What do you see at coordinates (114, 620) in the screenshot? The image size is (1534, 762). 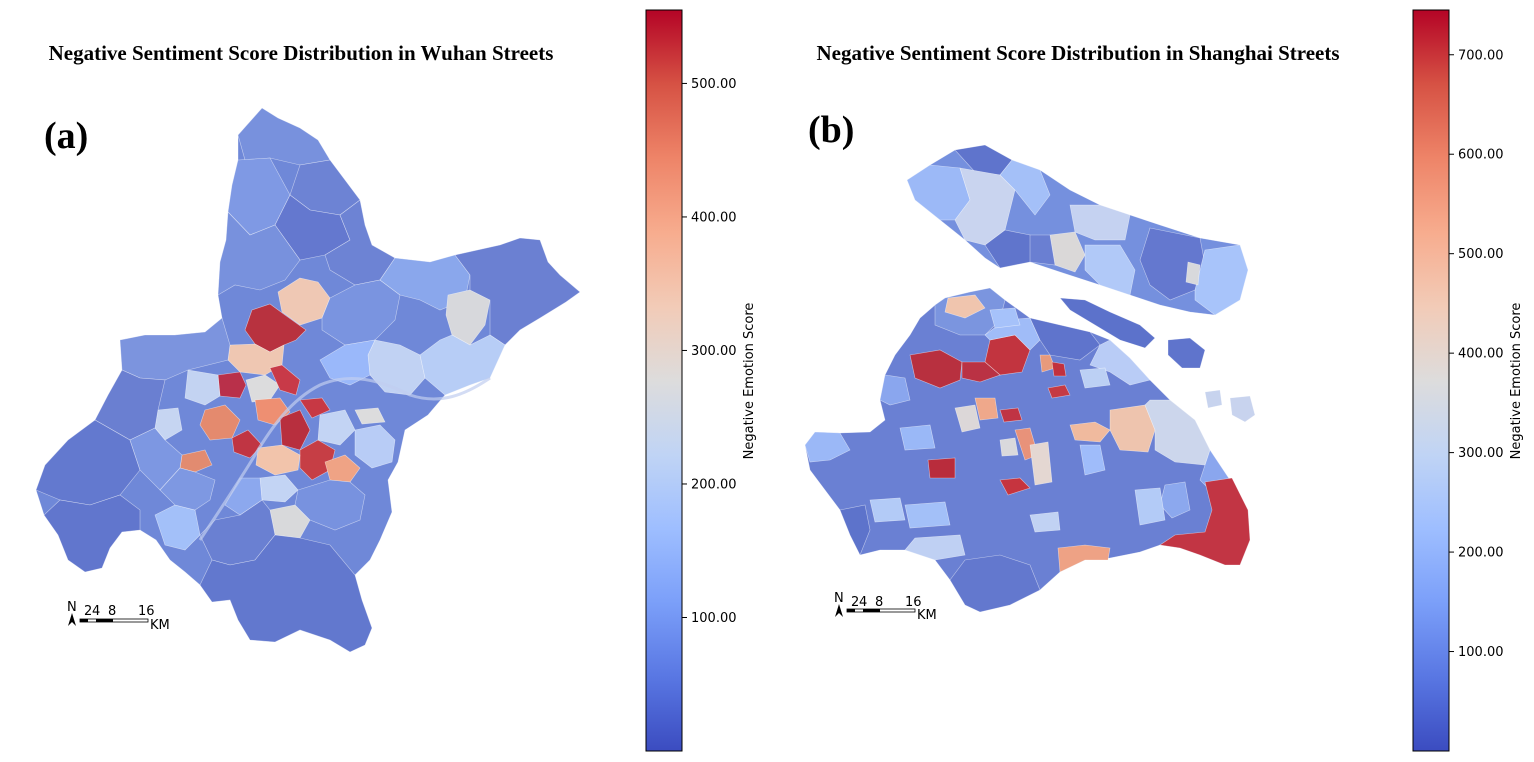 I see `scale-bar-frame` at bounding box center [114, 620].